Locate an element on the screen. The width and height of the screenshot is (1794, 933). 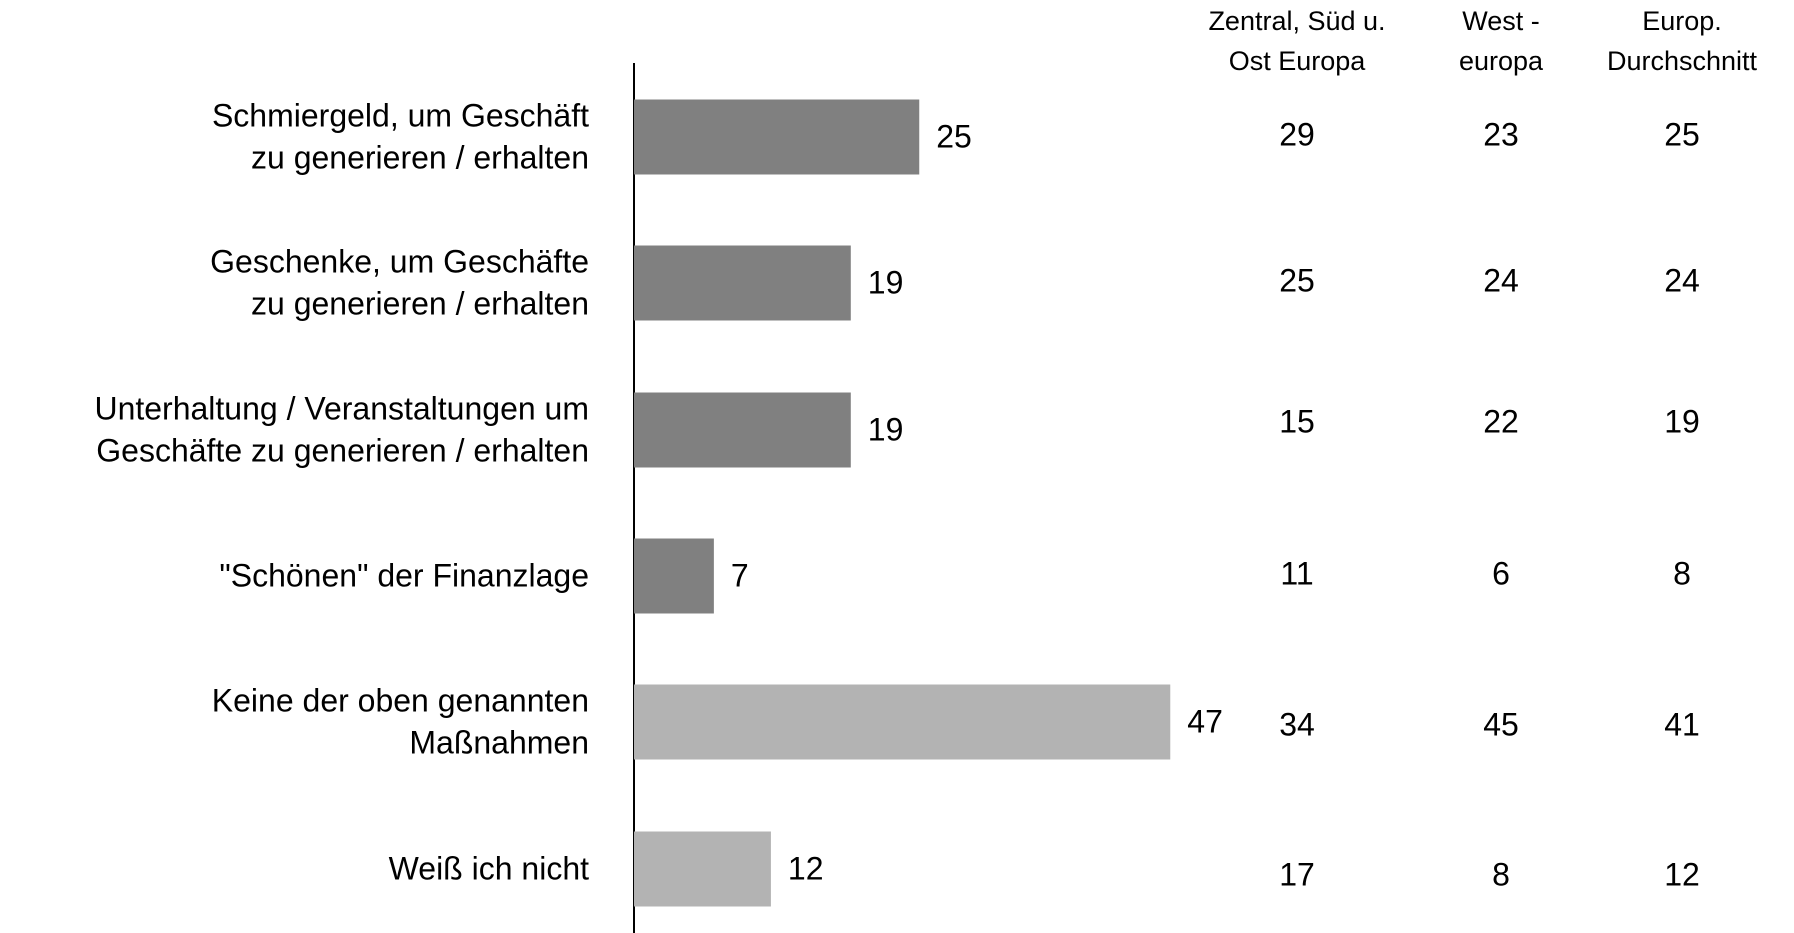
table-cell: 11 is located at coordinates (1296, 573).